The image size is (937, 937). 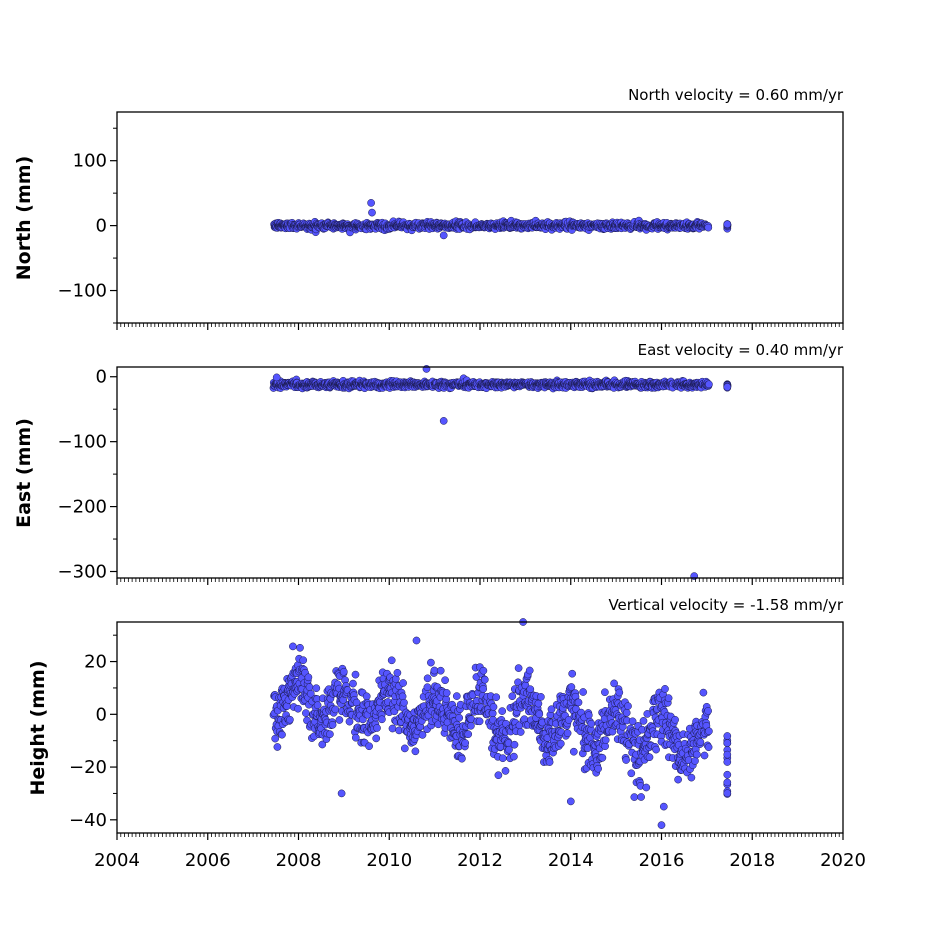 What do you see at coordinates (389, 860) in the screenshot?
I see `x-tick-label: 2010` at bounding box center [389, 860].